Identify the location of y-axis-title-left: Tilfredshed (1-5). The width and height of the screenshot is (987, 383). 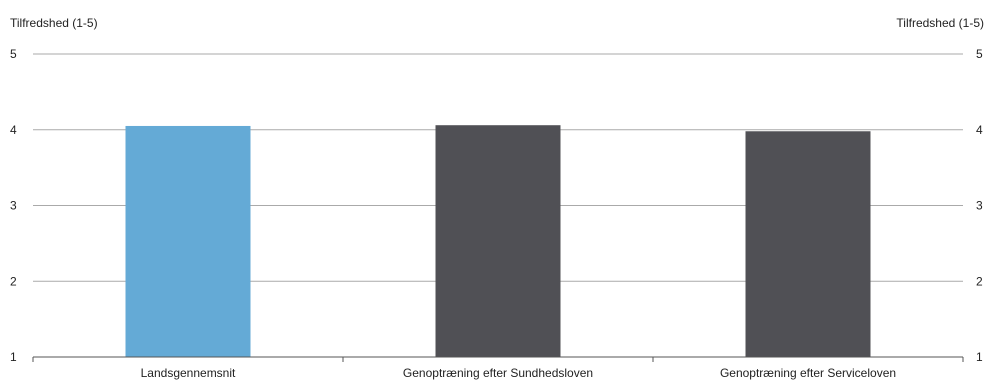
(54, 23).